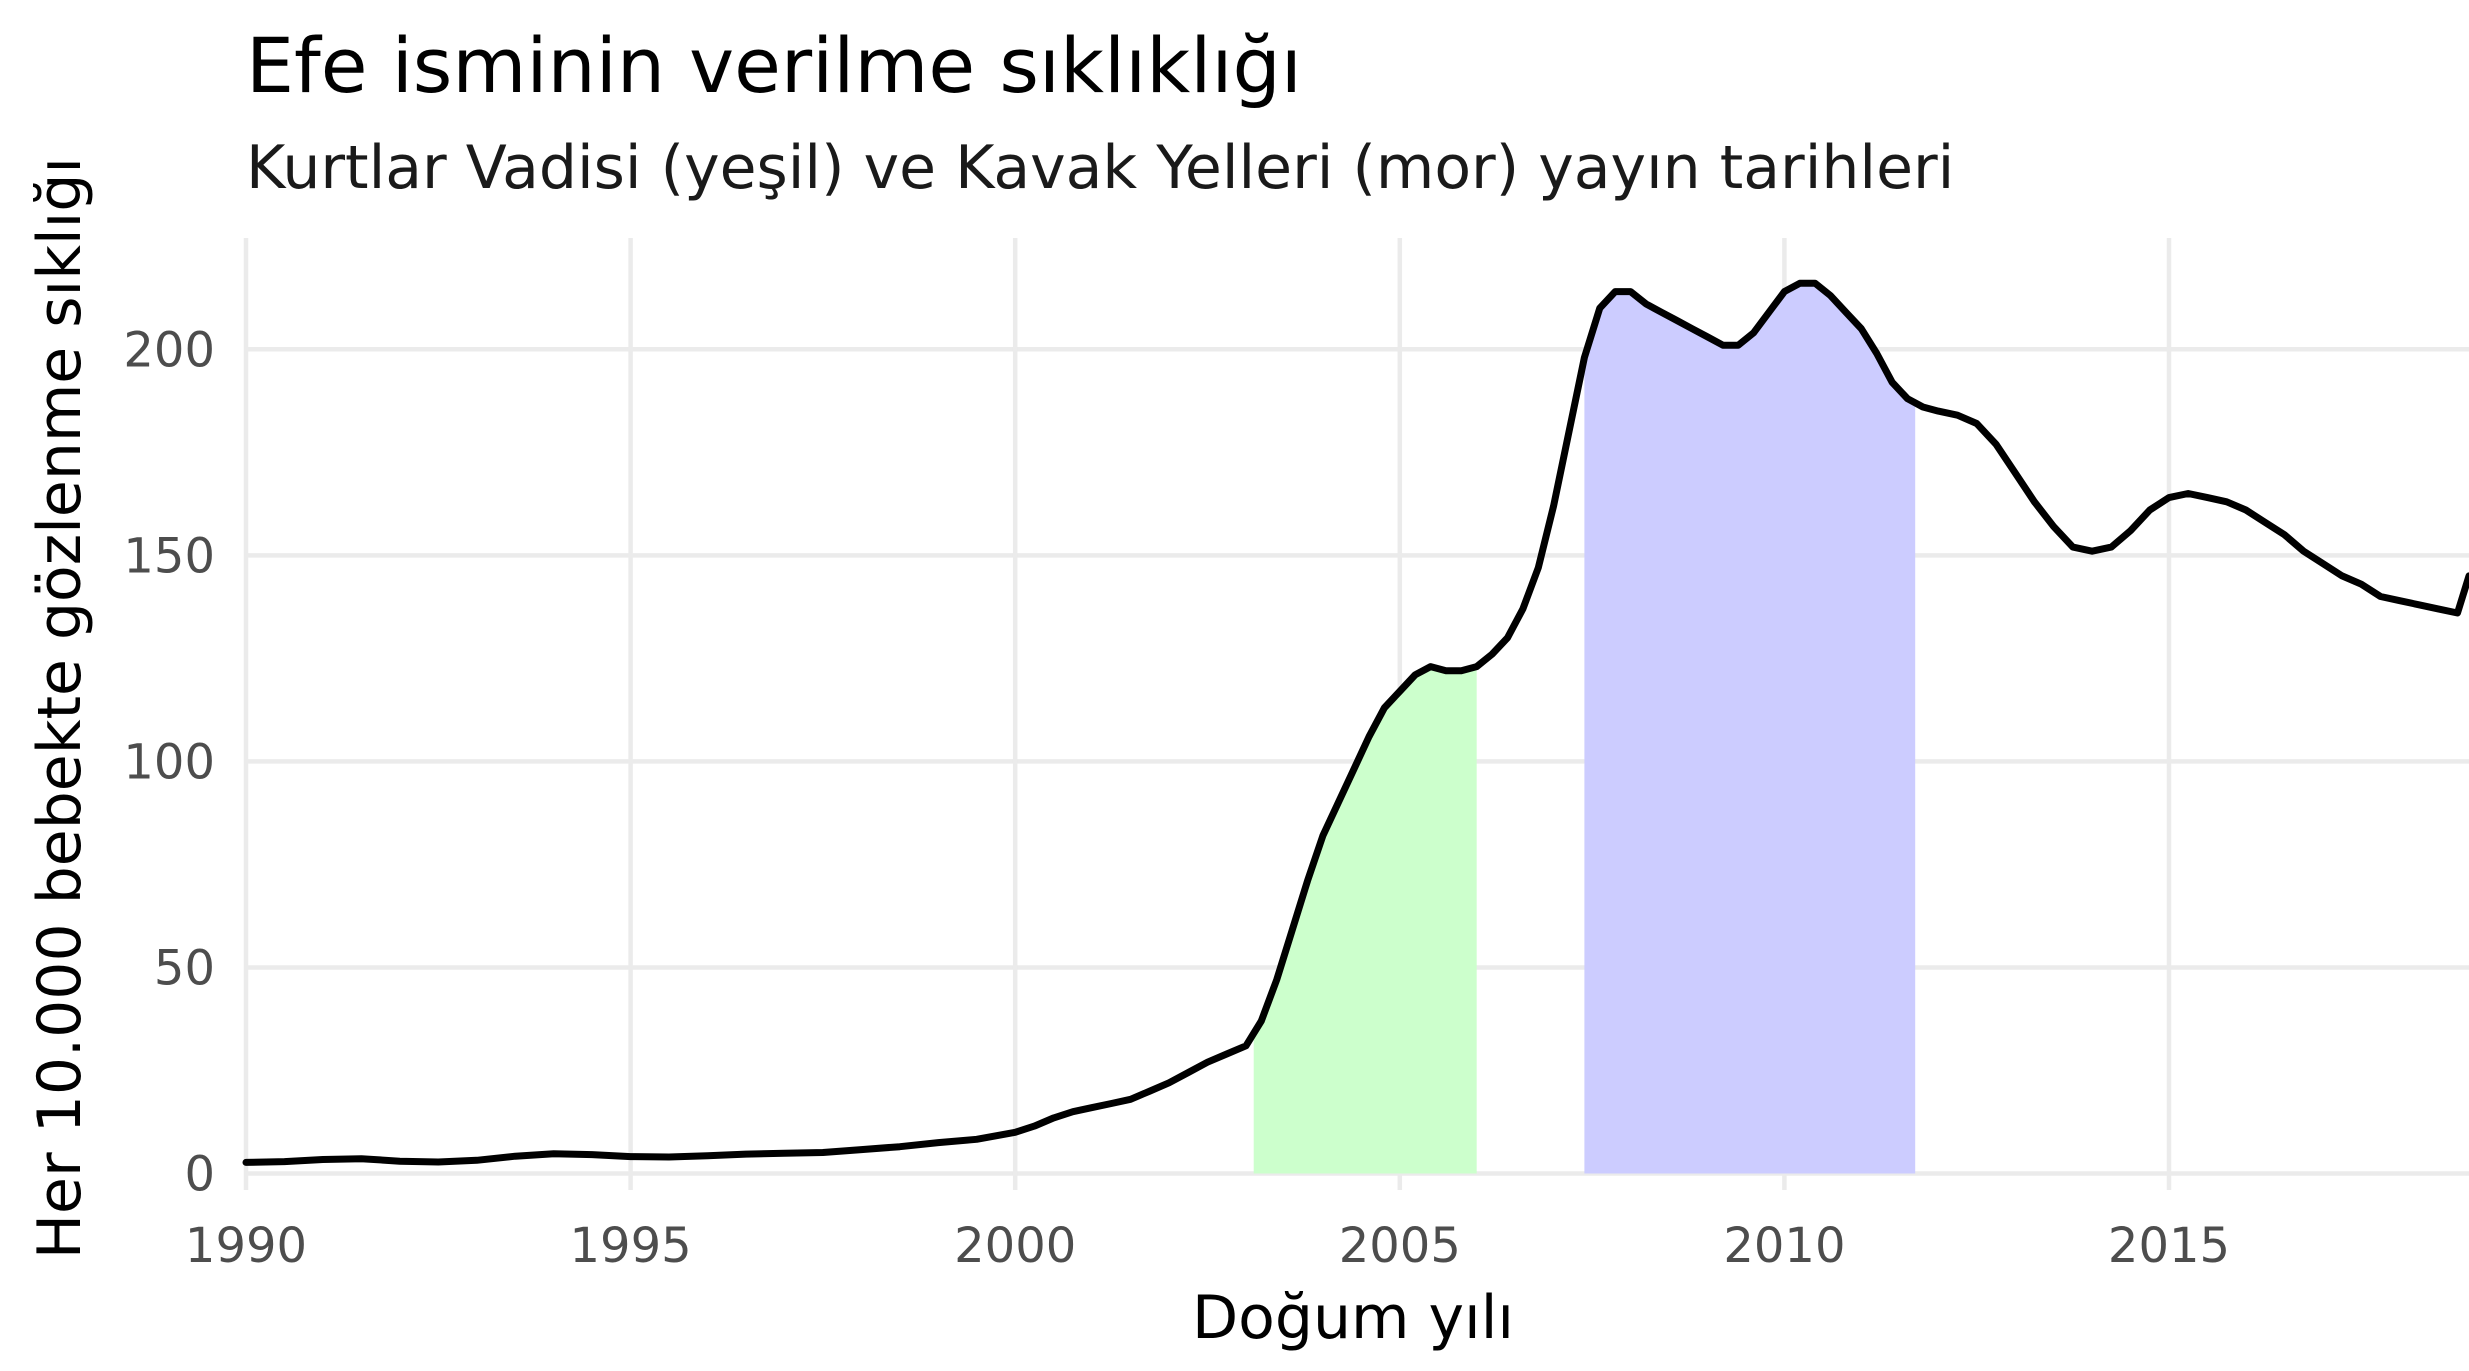 The image size is (2469, 1371). Describe the element at coordinates (184, 968) in the screenshot. I see `y-tick-label: 50` at that location.